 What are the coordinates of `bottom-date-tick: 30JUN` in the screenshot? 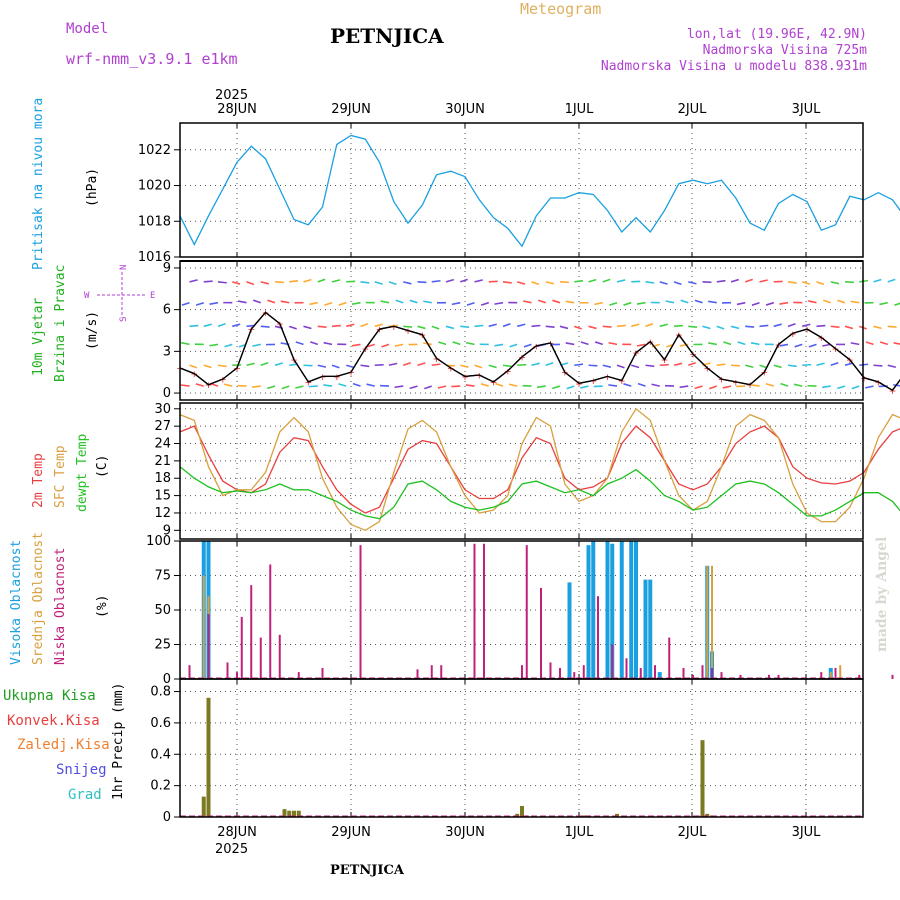 It's located at (465, 832).